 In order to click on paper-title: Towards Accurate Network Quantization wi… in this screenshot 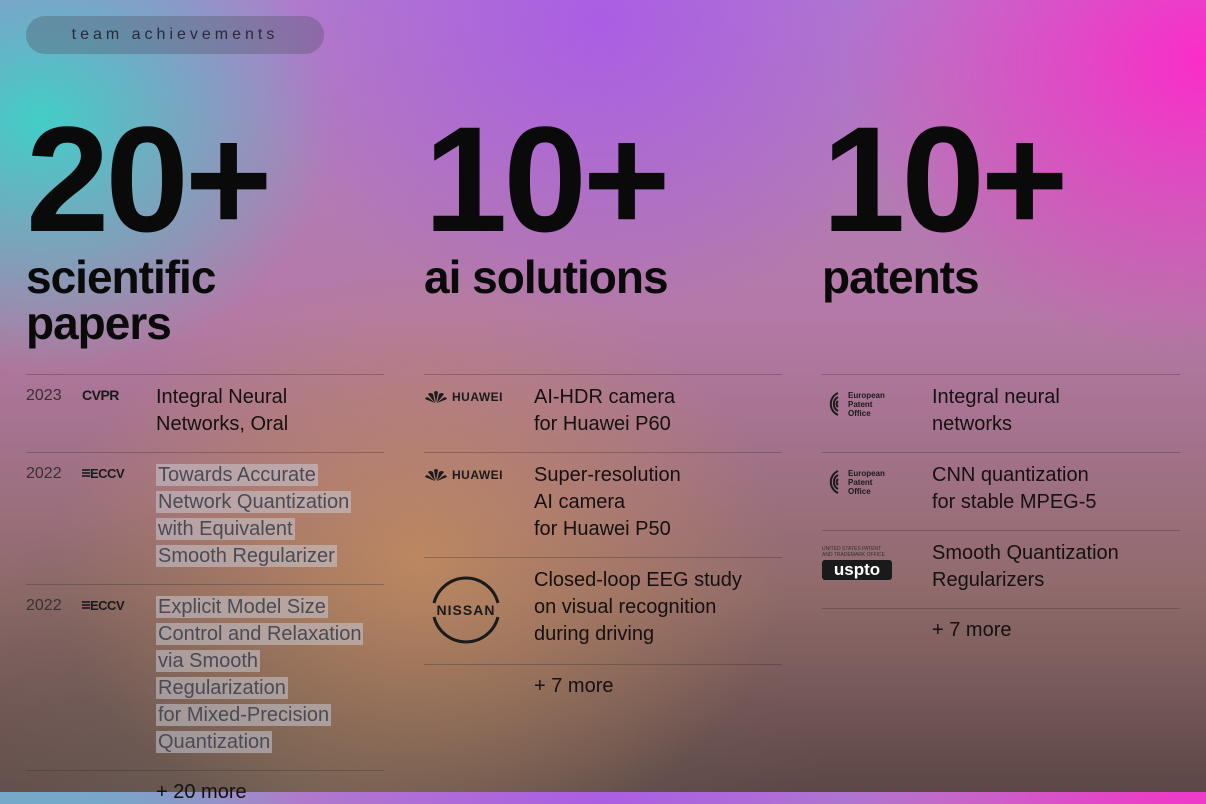, I will do `click(254, 515)`.